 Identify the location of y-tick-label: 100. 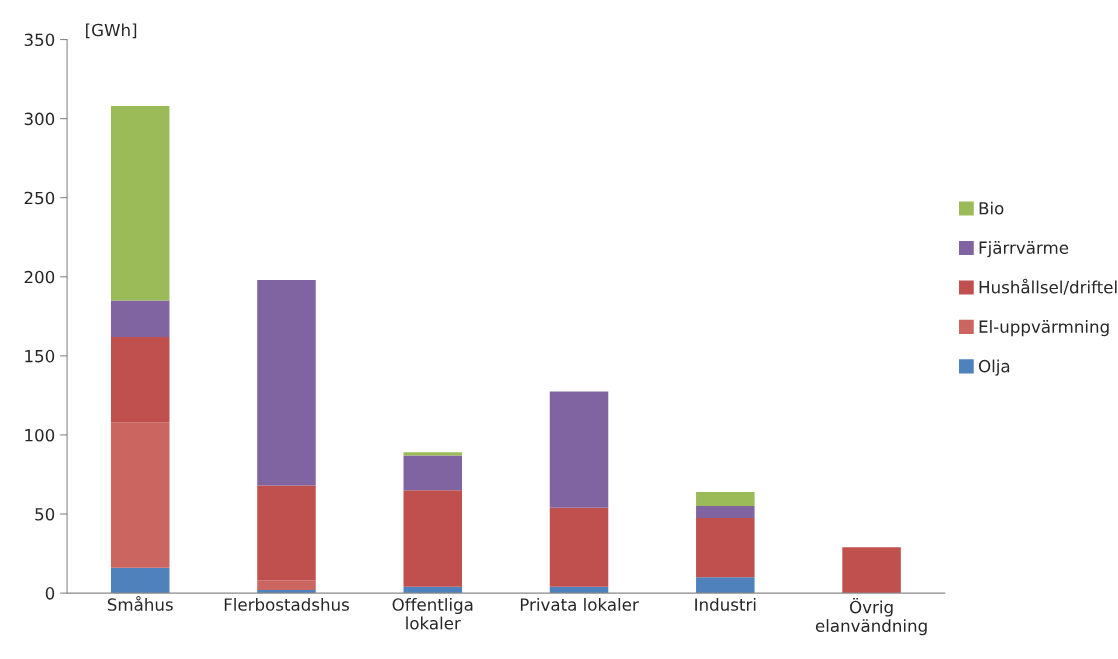
(40, 435).